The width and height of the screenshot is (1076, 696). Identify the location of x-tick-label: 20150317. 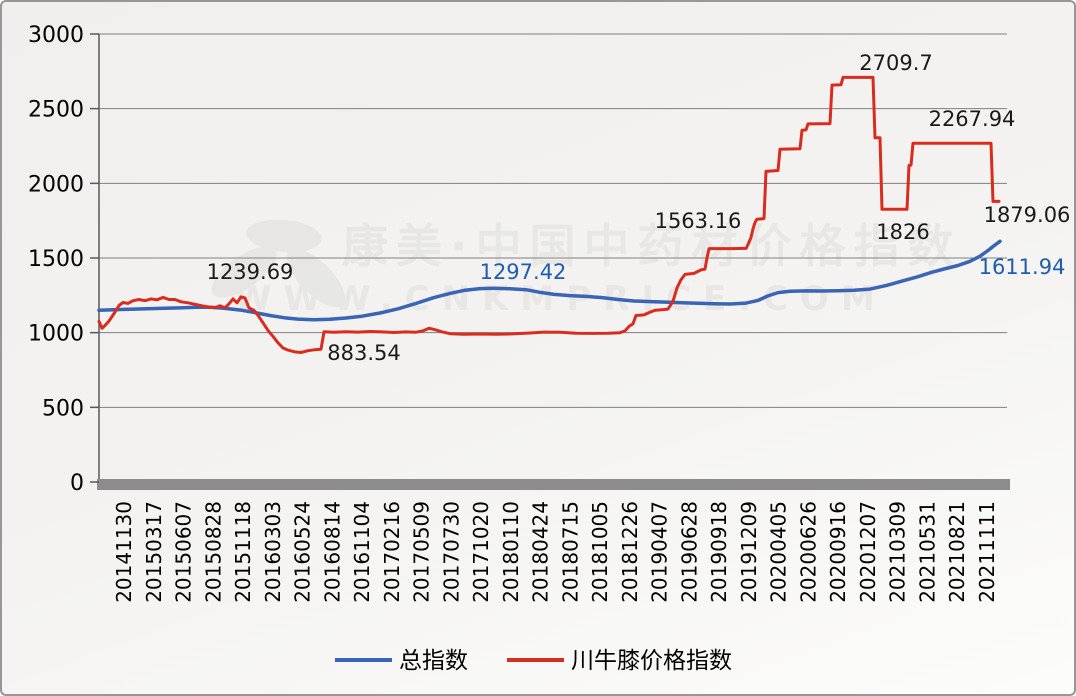
(154, 552).